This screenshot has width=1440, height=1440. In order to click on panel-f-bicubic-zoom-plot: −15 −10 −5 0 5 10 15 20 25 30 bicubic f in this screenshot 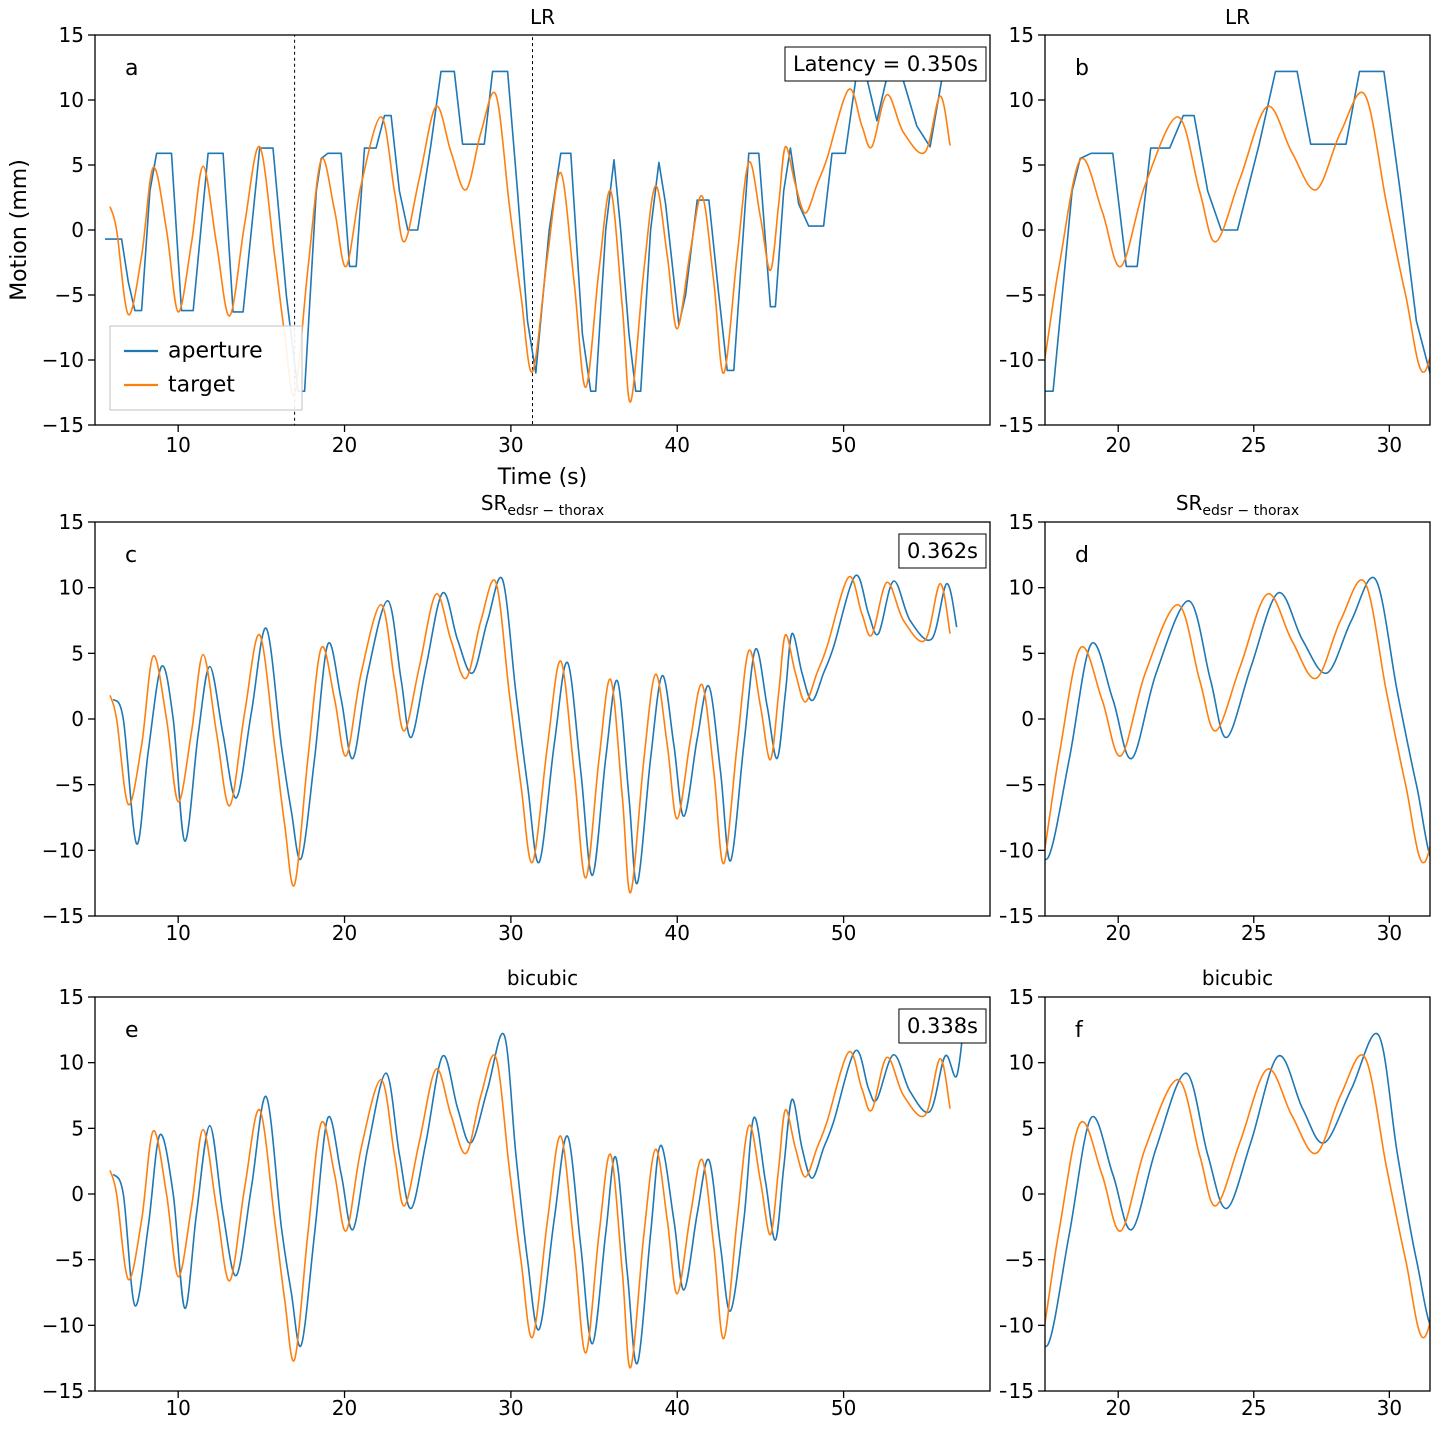, I will do `click(1215, 1193)`.